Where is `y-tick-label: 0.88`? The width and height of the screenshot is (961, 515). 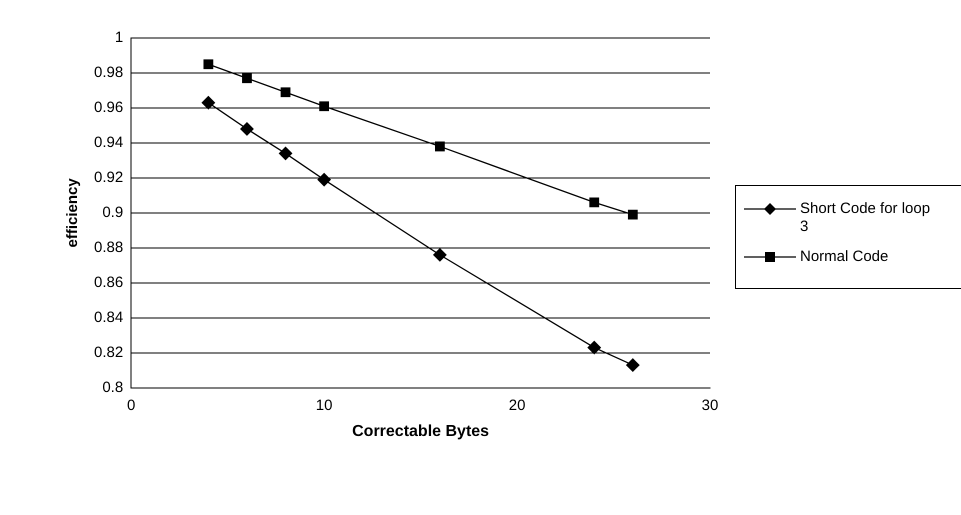 y-tick-label: 0.88 is located at coordinates (109, 247).